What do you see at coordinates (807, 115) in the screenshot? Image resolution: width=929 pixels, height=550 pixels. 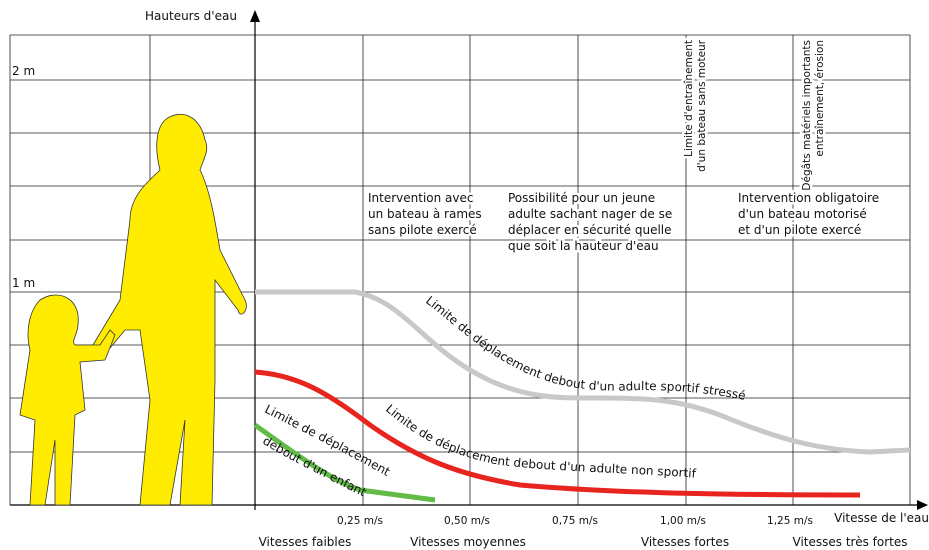 I see `vertical-note: Dégâts matériels importants` at bounding box center [807, 115].